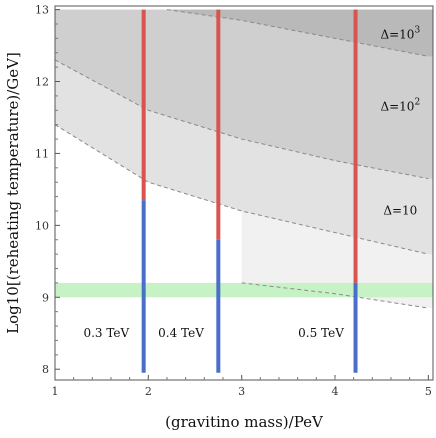  What do you see at coordinates (241, 391) in the screenshot?
I see `x-tick-label: 3` at bounding box center [241, 391].